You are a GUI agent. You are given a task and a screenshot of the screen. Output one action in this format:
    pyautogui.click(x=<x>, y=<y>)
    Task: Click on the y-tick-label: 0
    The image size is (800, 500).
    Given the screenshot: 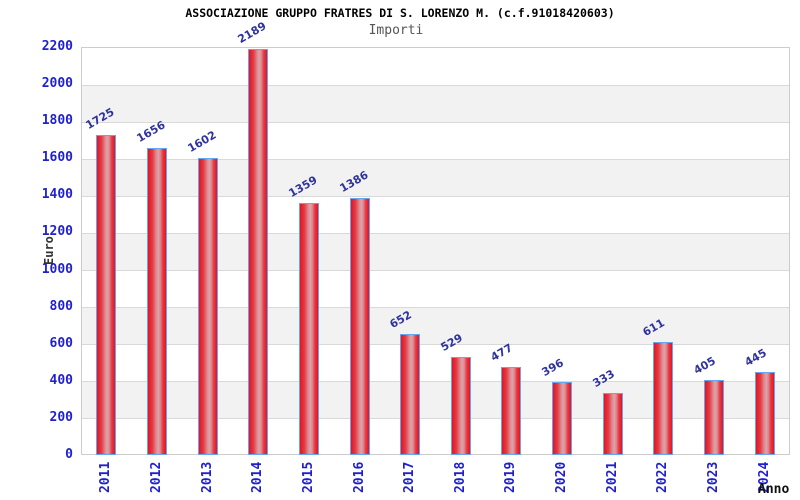 What is the action you would take?
    pyautogui.click(x=69, y=454)
    